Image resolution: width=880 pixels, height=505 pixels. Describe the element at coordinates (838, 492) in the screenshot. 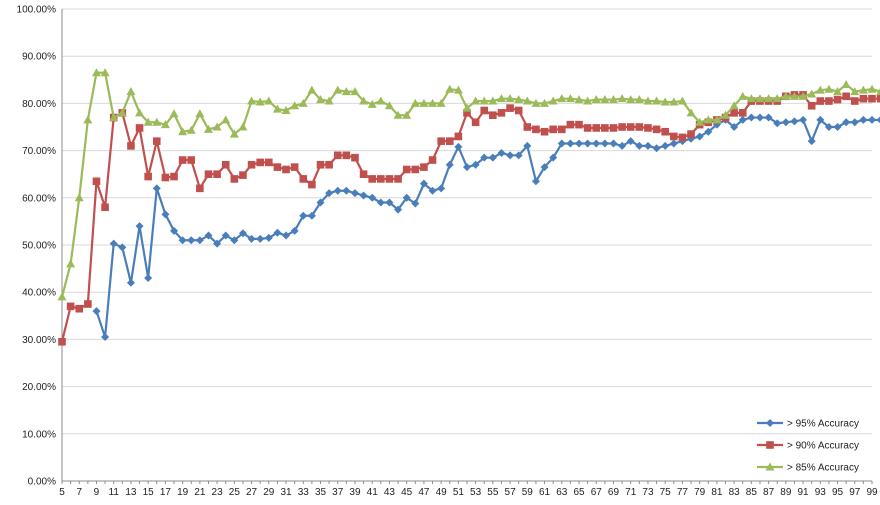

I see `x-tick-label: 95` at that location.